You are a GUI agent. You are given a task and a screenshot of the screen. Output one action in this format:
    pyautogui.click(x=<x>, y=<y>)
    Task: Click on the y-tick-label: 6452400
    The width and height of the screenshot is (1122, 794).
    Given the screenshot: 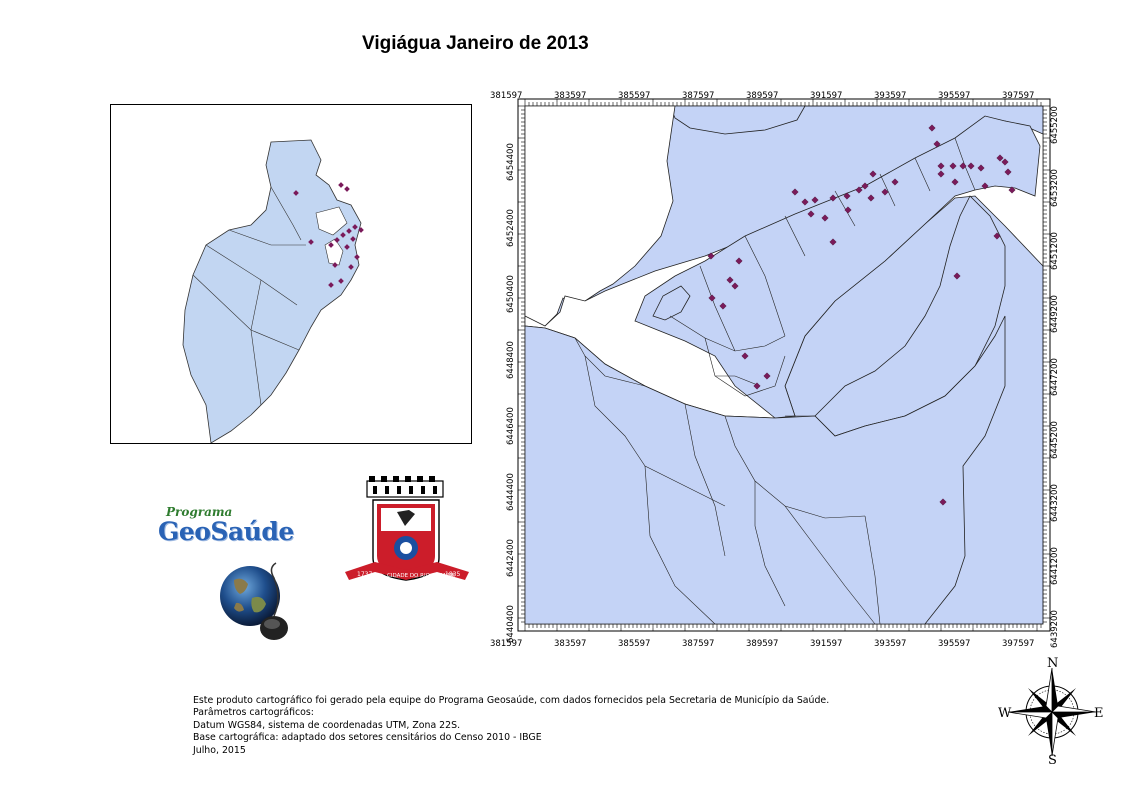 What is the action you would take?
    pyautogui.click(x=511, y=228)
    